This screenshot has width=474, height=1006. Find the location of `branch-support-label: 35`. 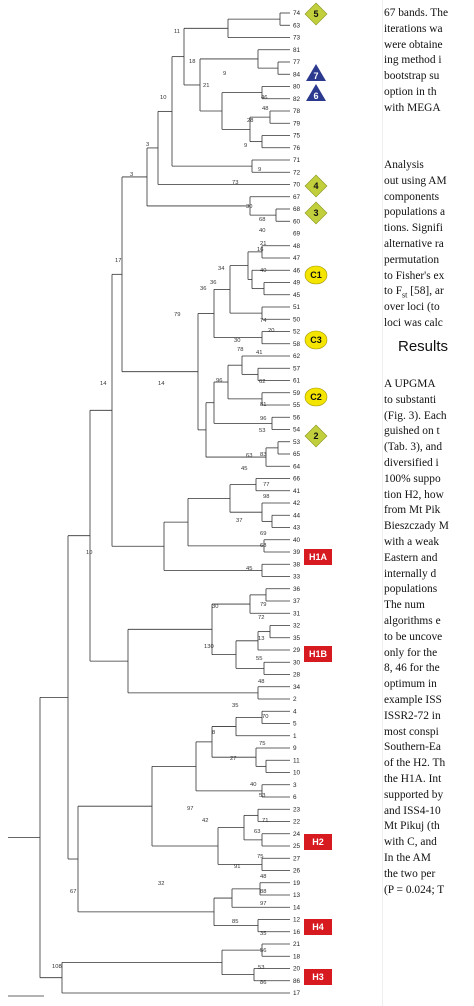

branch-support-label: 35 is located at coordinates (235, 706).